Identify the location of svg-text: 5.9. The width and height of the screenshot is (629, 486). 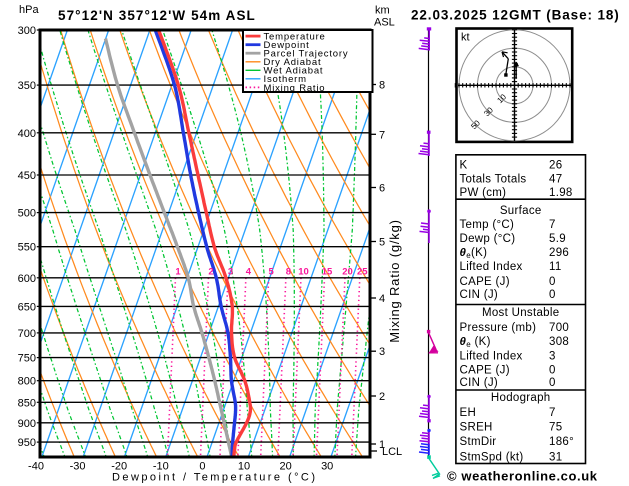
(557, 239).